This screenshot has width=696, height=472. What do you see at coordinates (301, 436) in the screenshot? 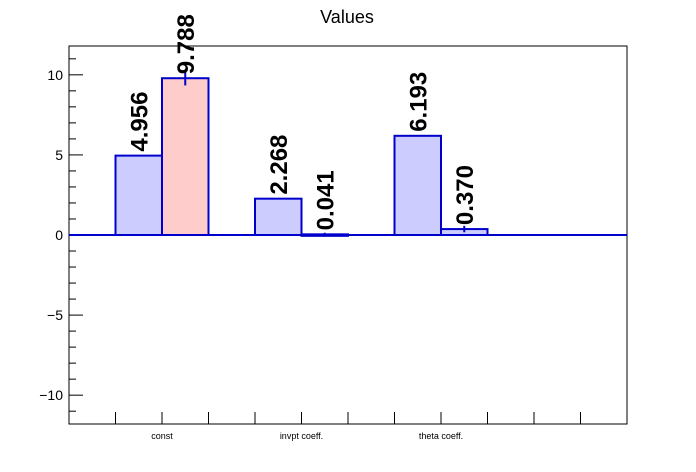
I see `category-label: invpt coeff.` at bounding box center [301, 436].